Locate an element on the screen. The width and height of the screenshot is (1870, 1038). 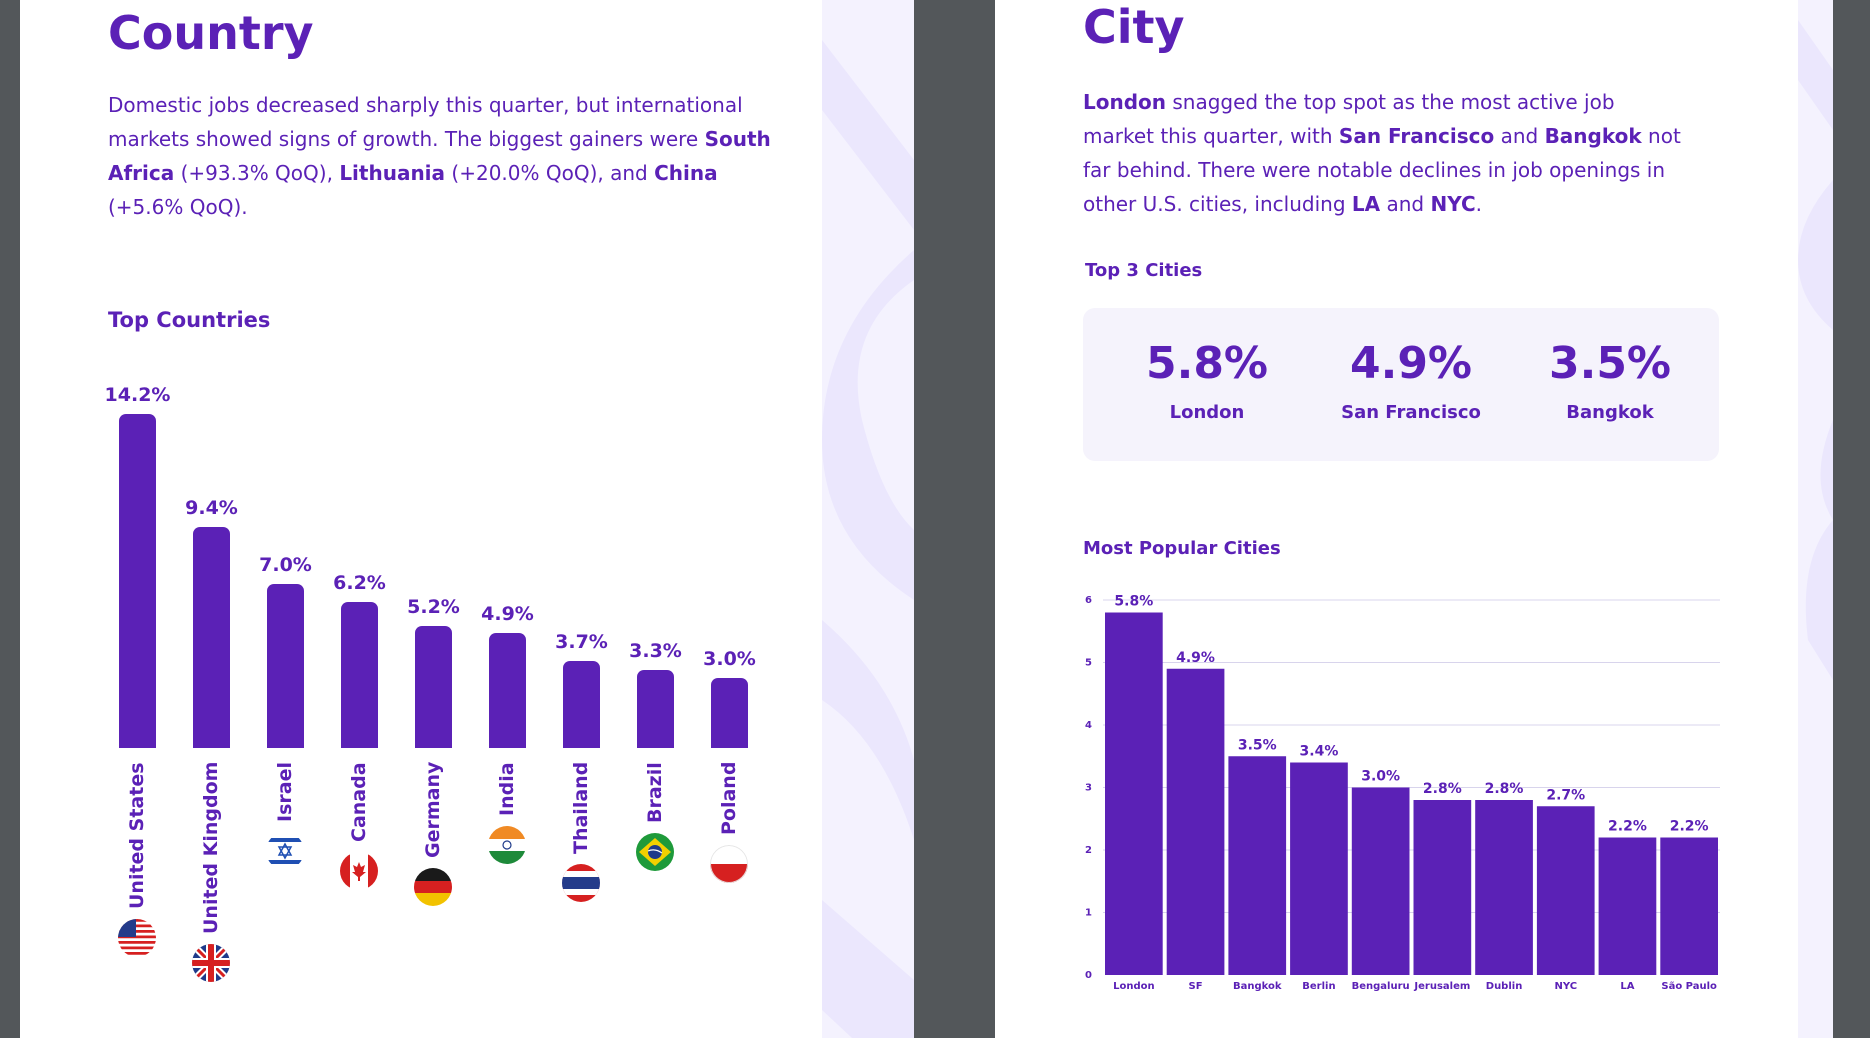
y-tick-label: 5 is located at coordinates (1088, 663).